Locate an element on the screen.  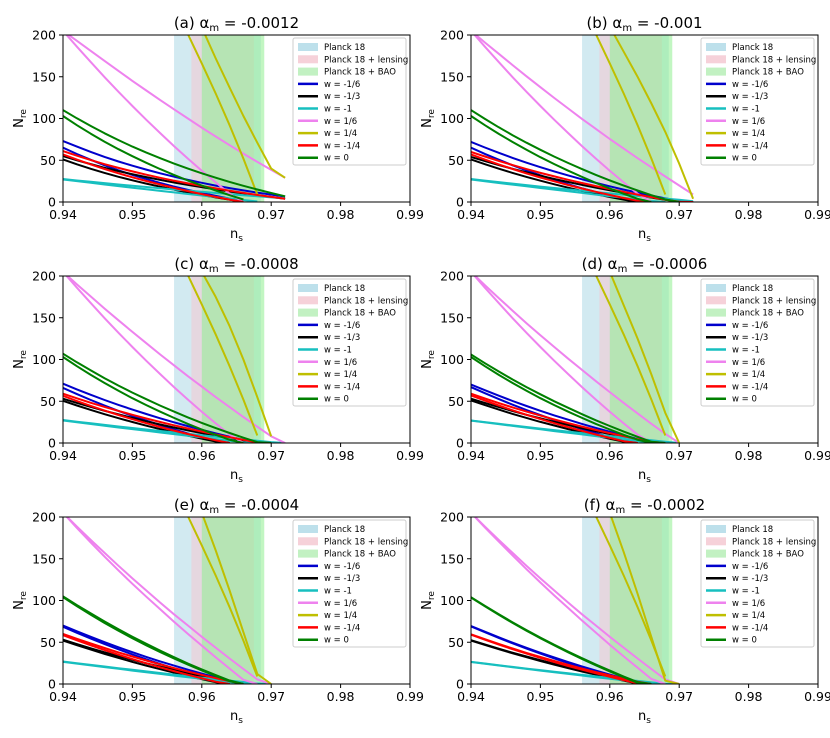
x-tick-label: 0.97 is located at coordinates (679, 696).